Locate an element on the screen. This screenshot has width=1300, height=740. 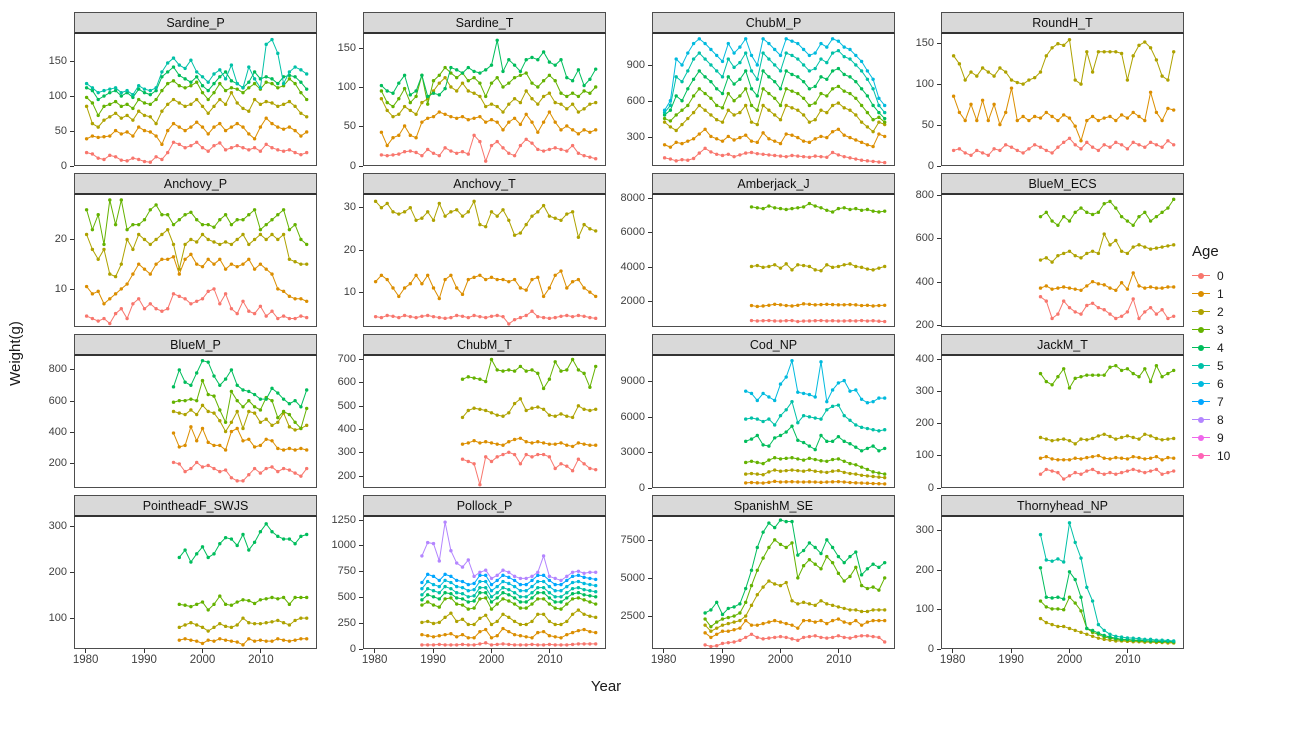
facet-Cod_NP: Cod_NP 0 3000 6000 9000 is located at coordinates (750, 414).